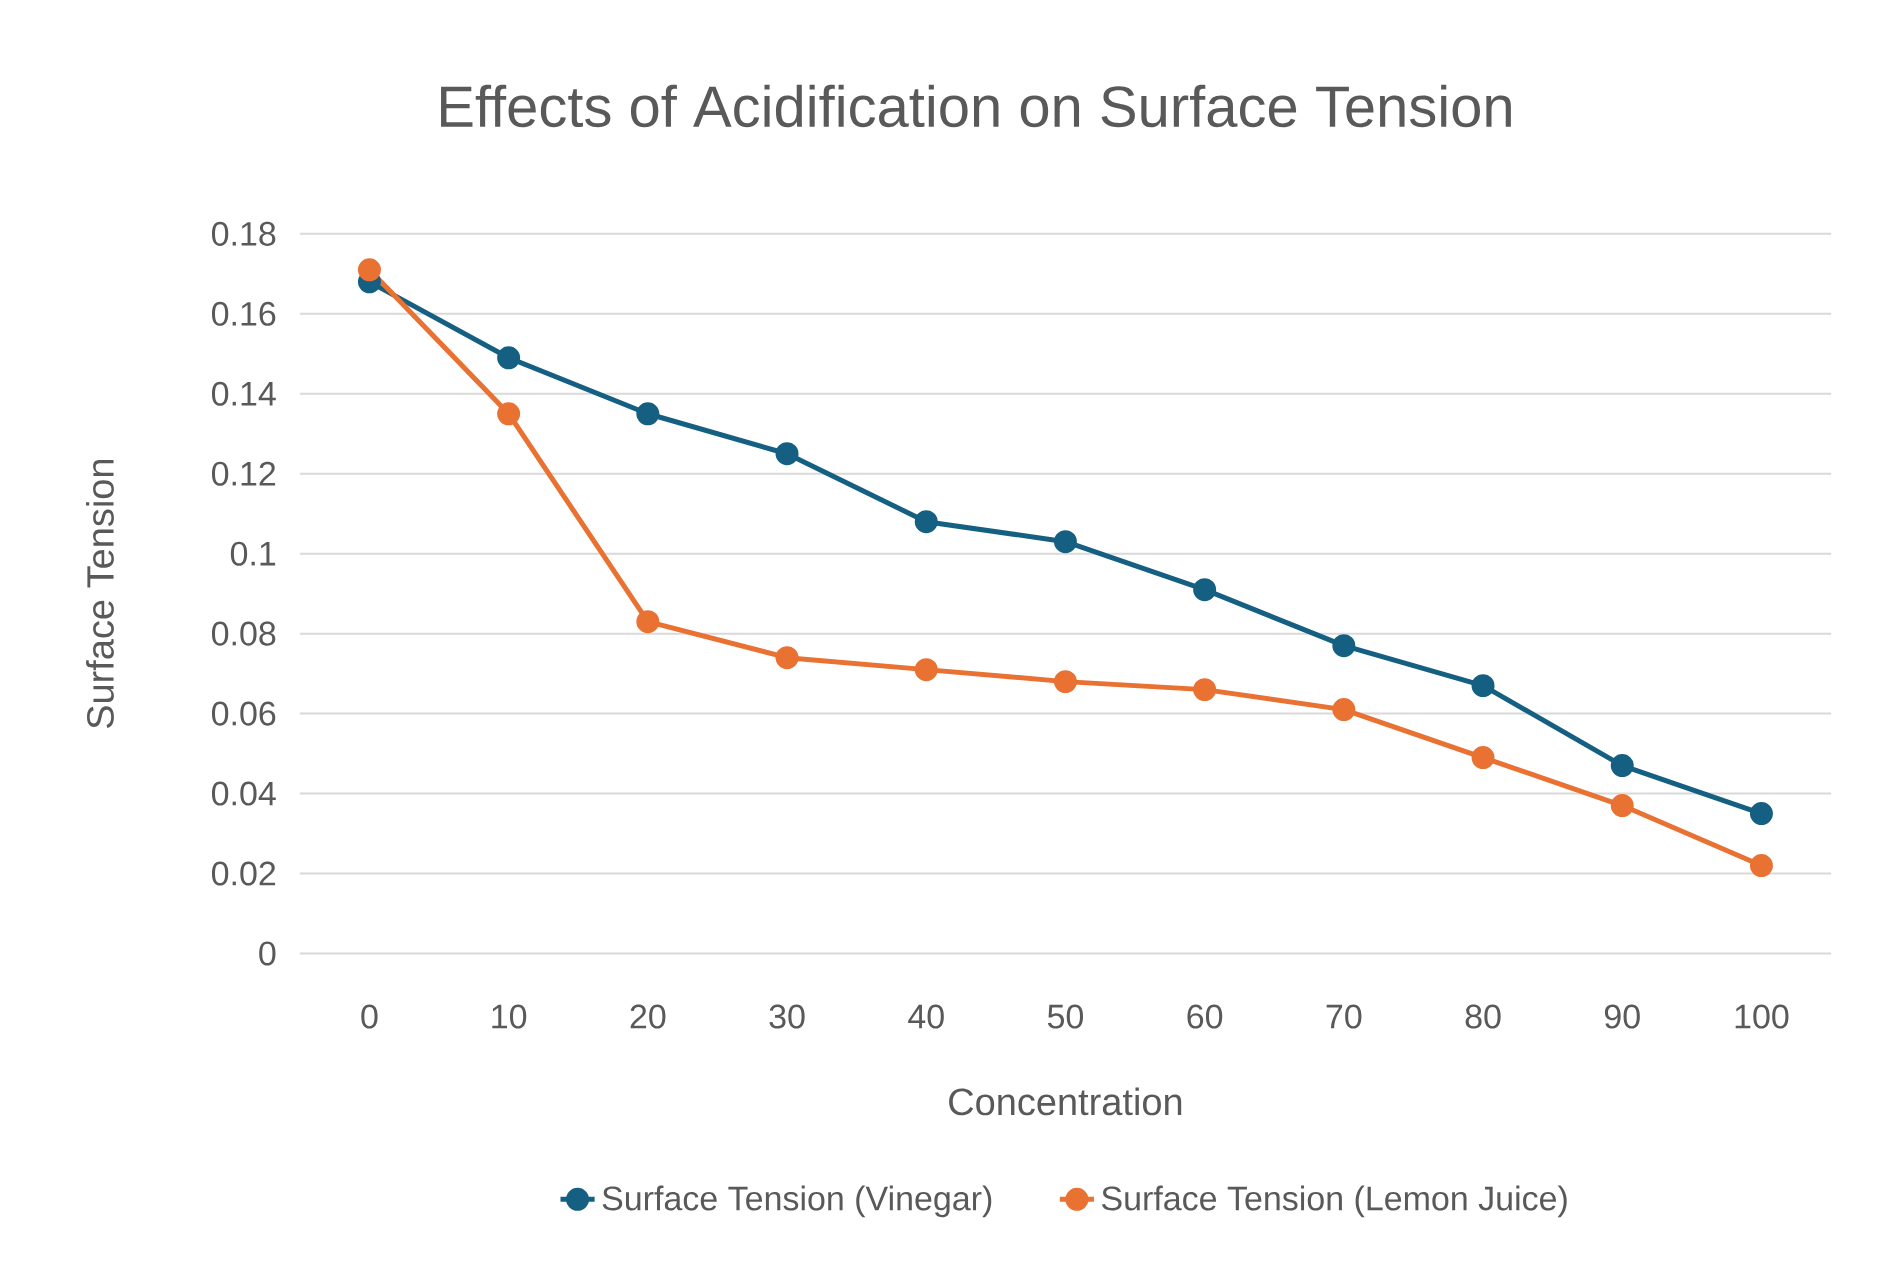 This screenshot has height=1271, width=1877. Describe the element at coordinates (648, 1016) in the screenshot. I see `x-tick-label: 20` at that location.